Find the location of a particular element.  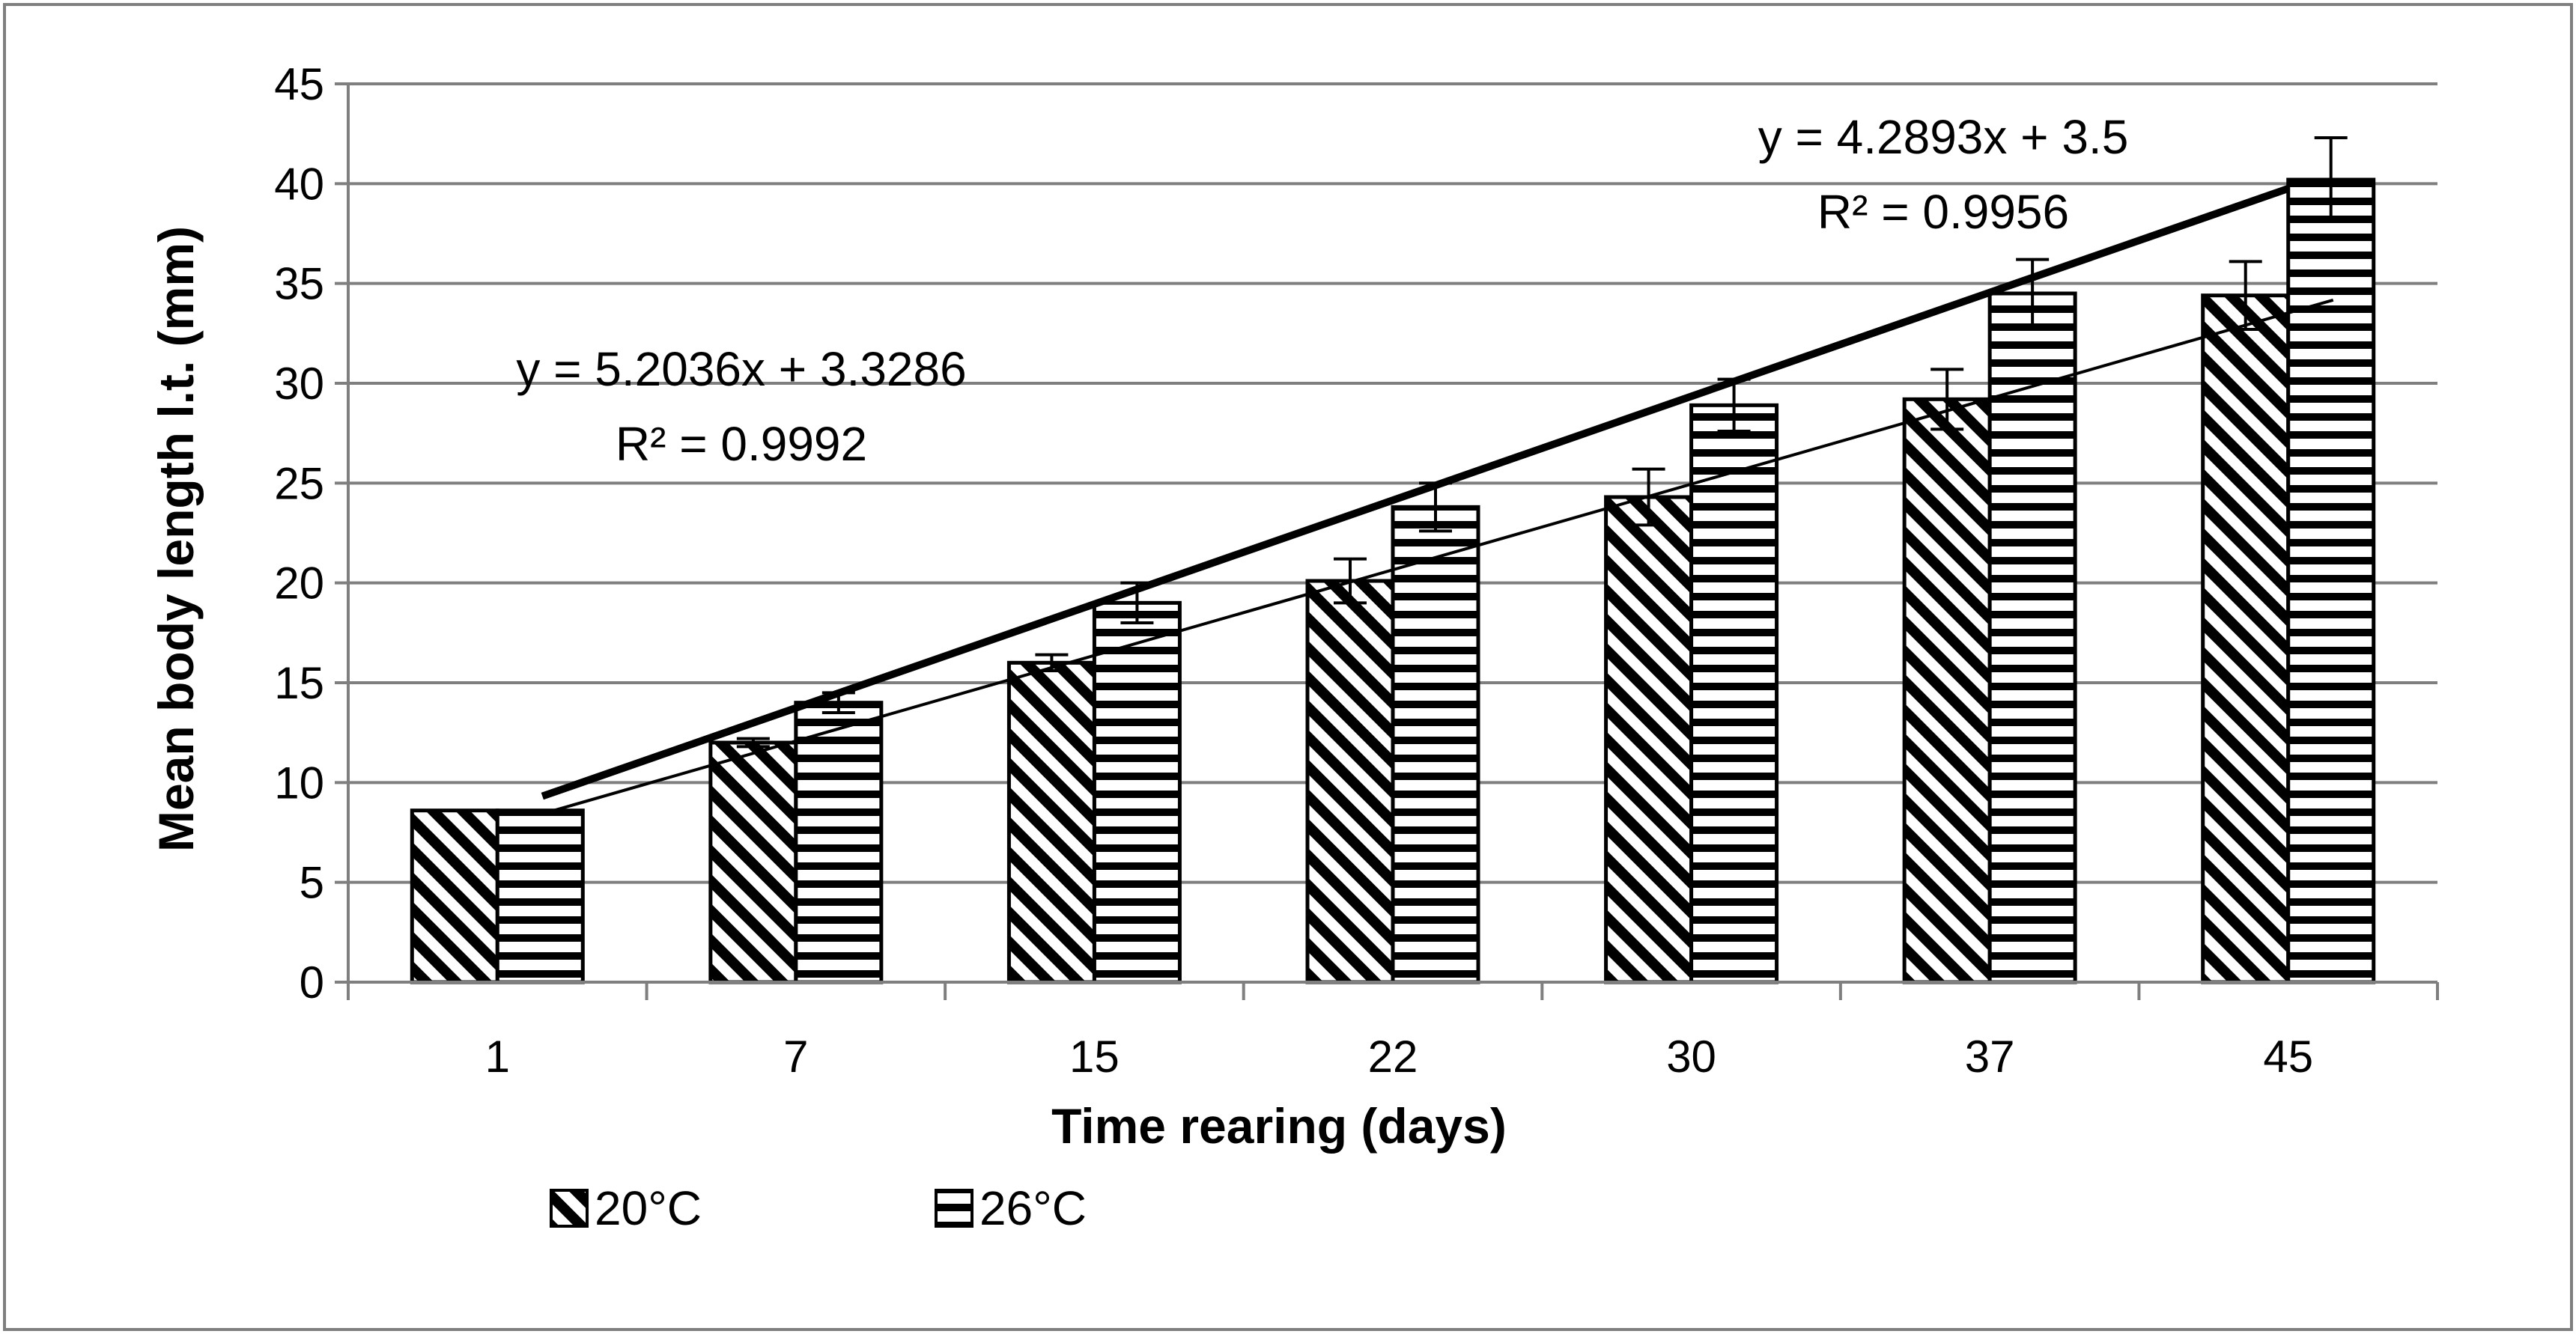

y-axis-title: Mean body length l.t. (mm) is located at coordinates (176, 539).